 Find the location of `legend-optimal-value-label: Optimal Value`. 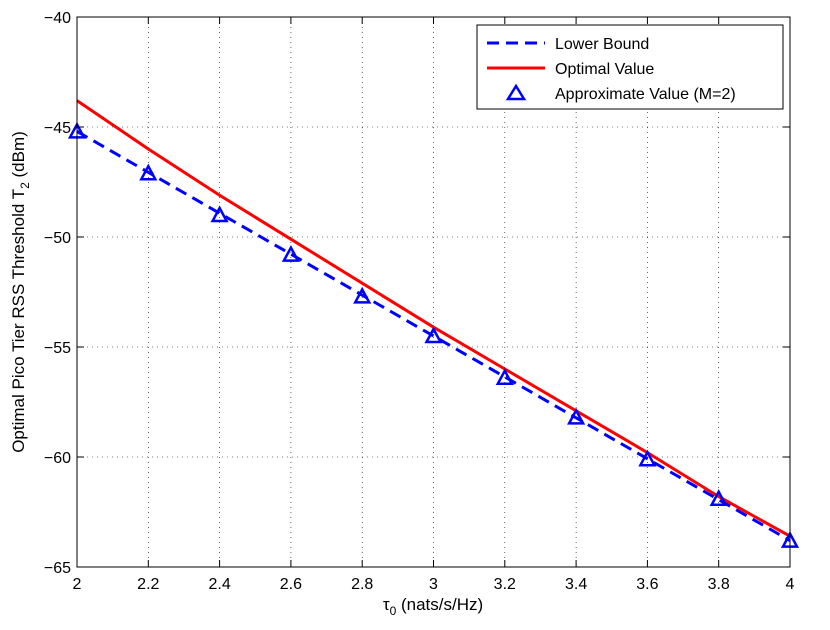

legend-optimal-value-label: Optimal Value is located at coordinates (604, 69).